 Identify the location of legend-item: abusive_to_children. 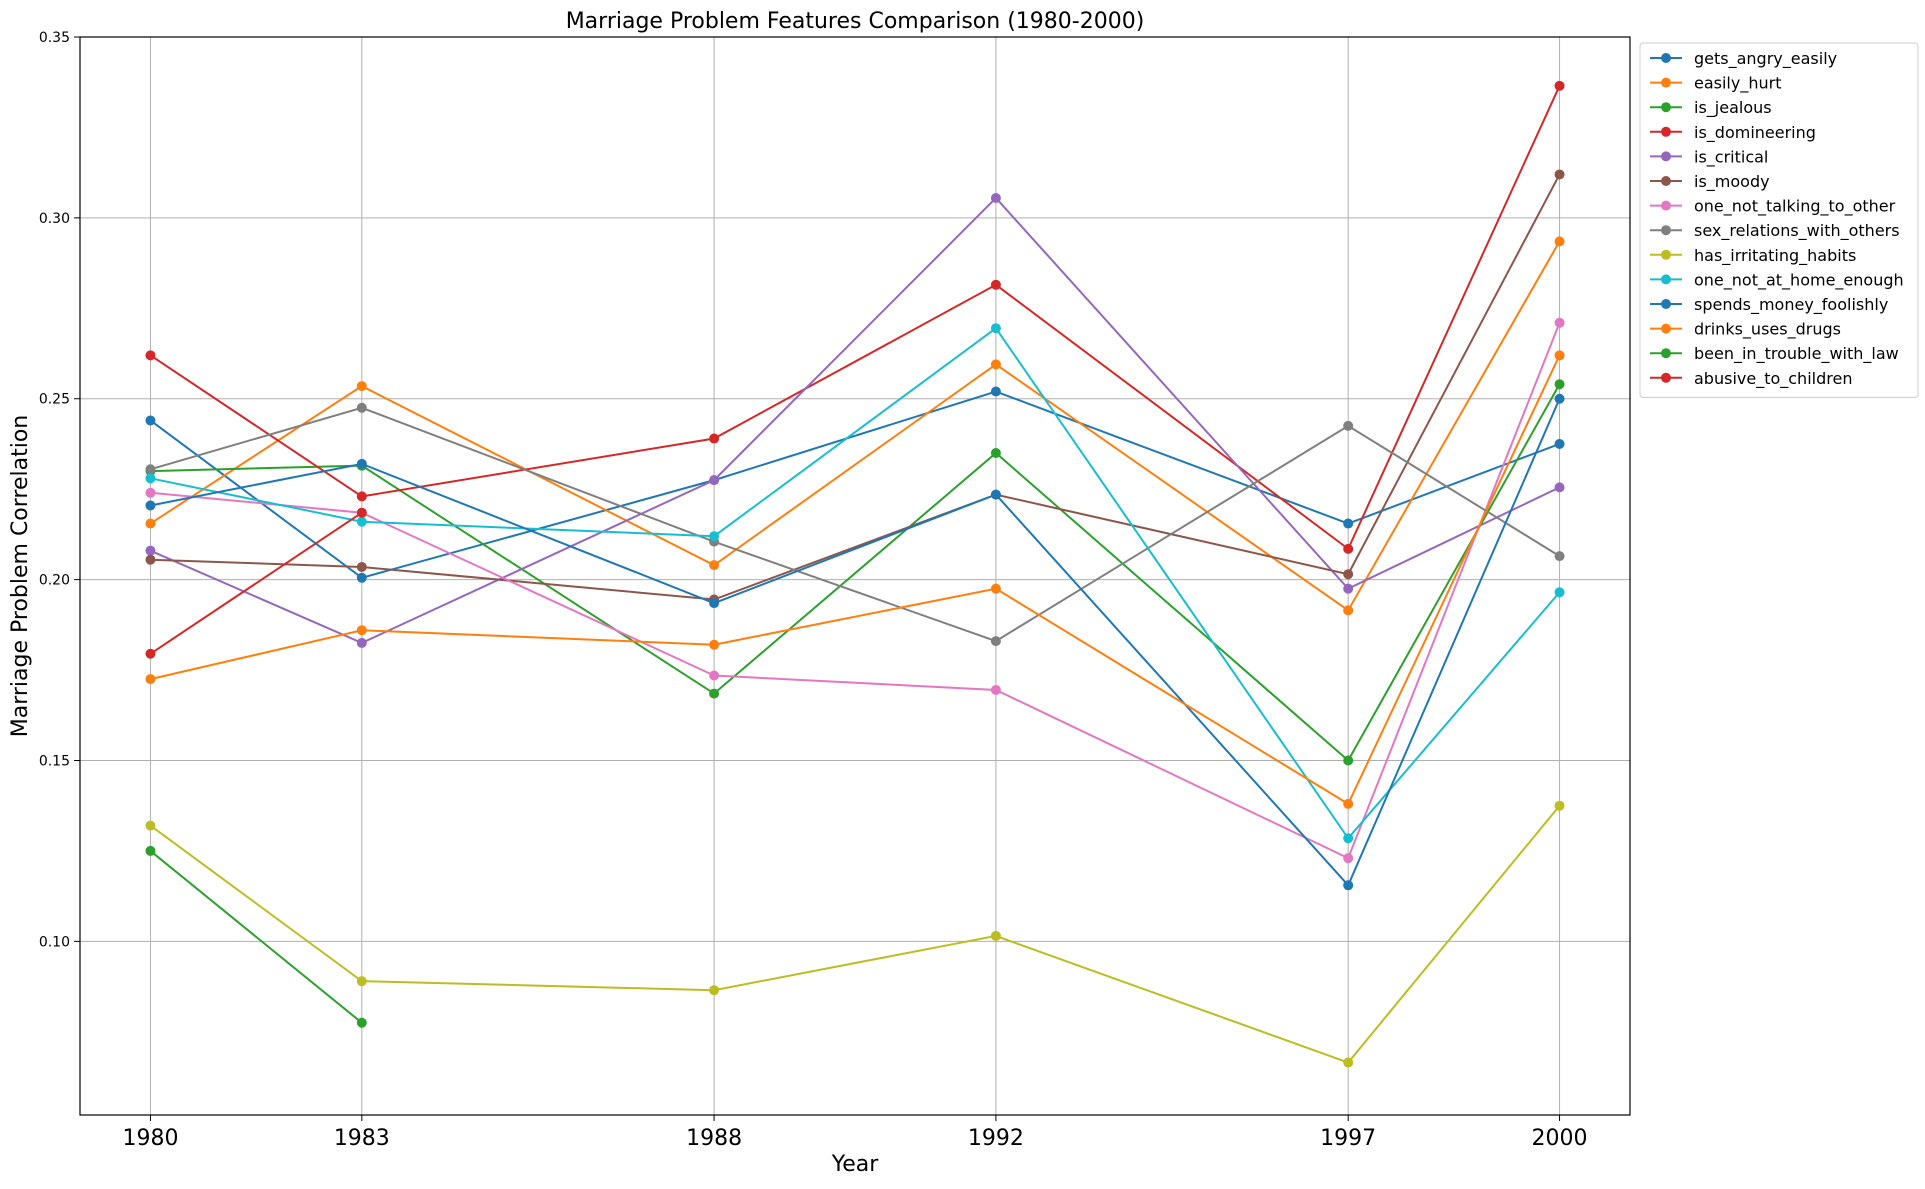
(1751, 379).